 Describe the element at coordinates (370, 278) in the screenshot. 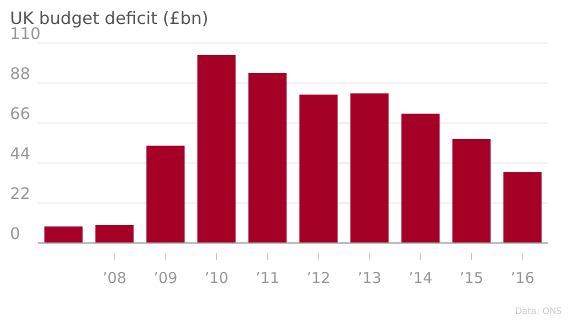

I see `x-tick-label: ’13` at that location.